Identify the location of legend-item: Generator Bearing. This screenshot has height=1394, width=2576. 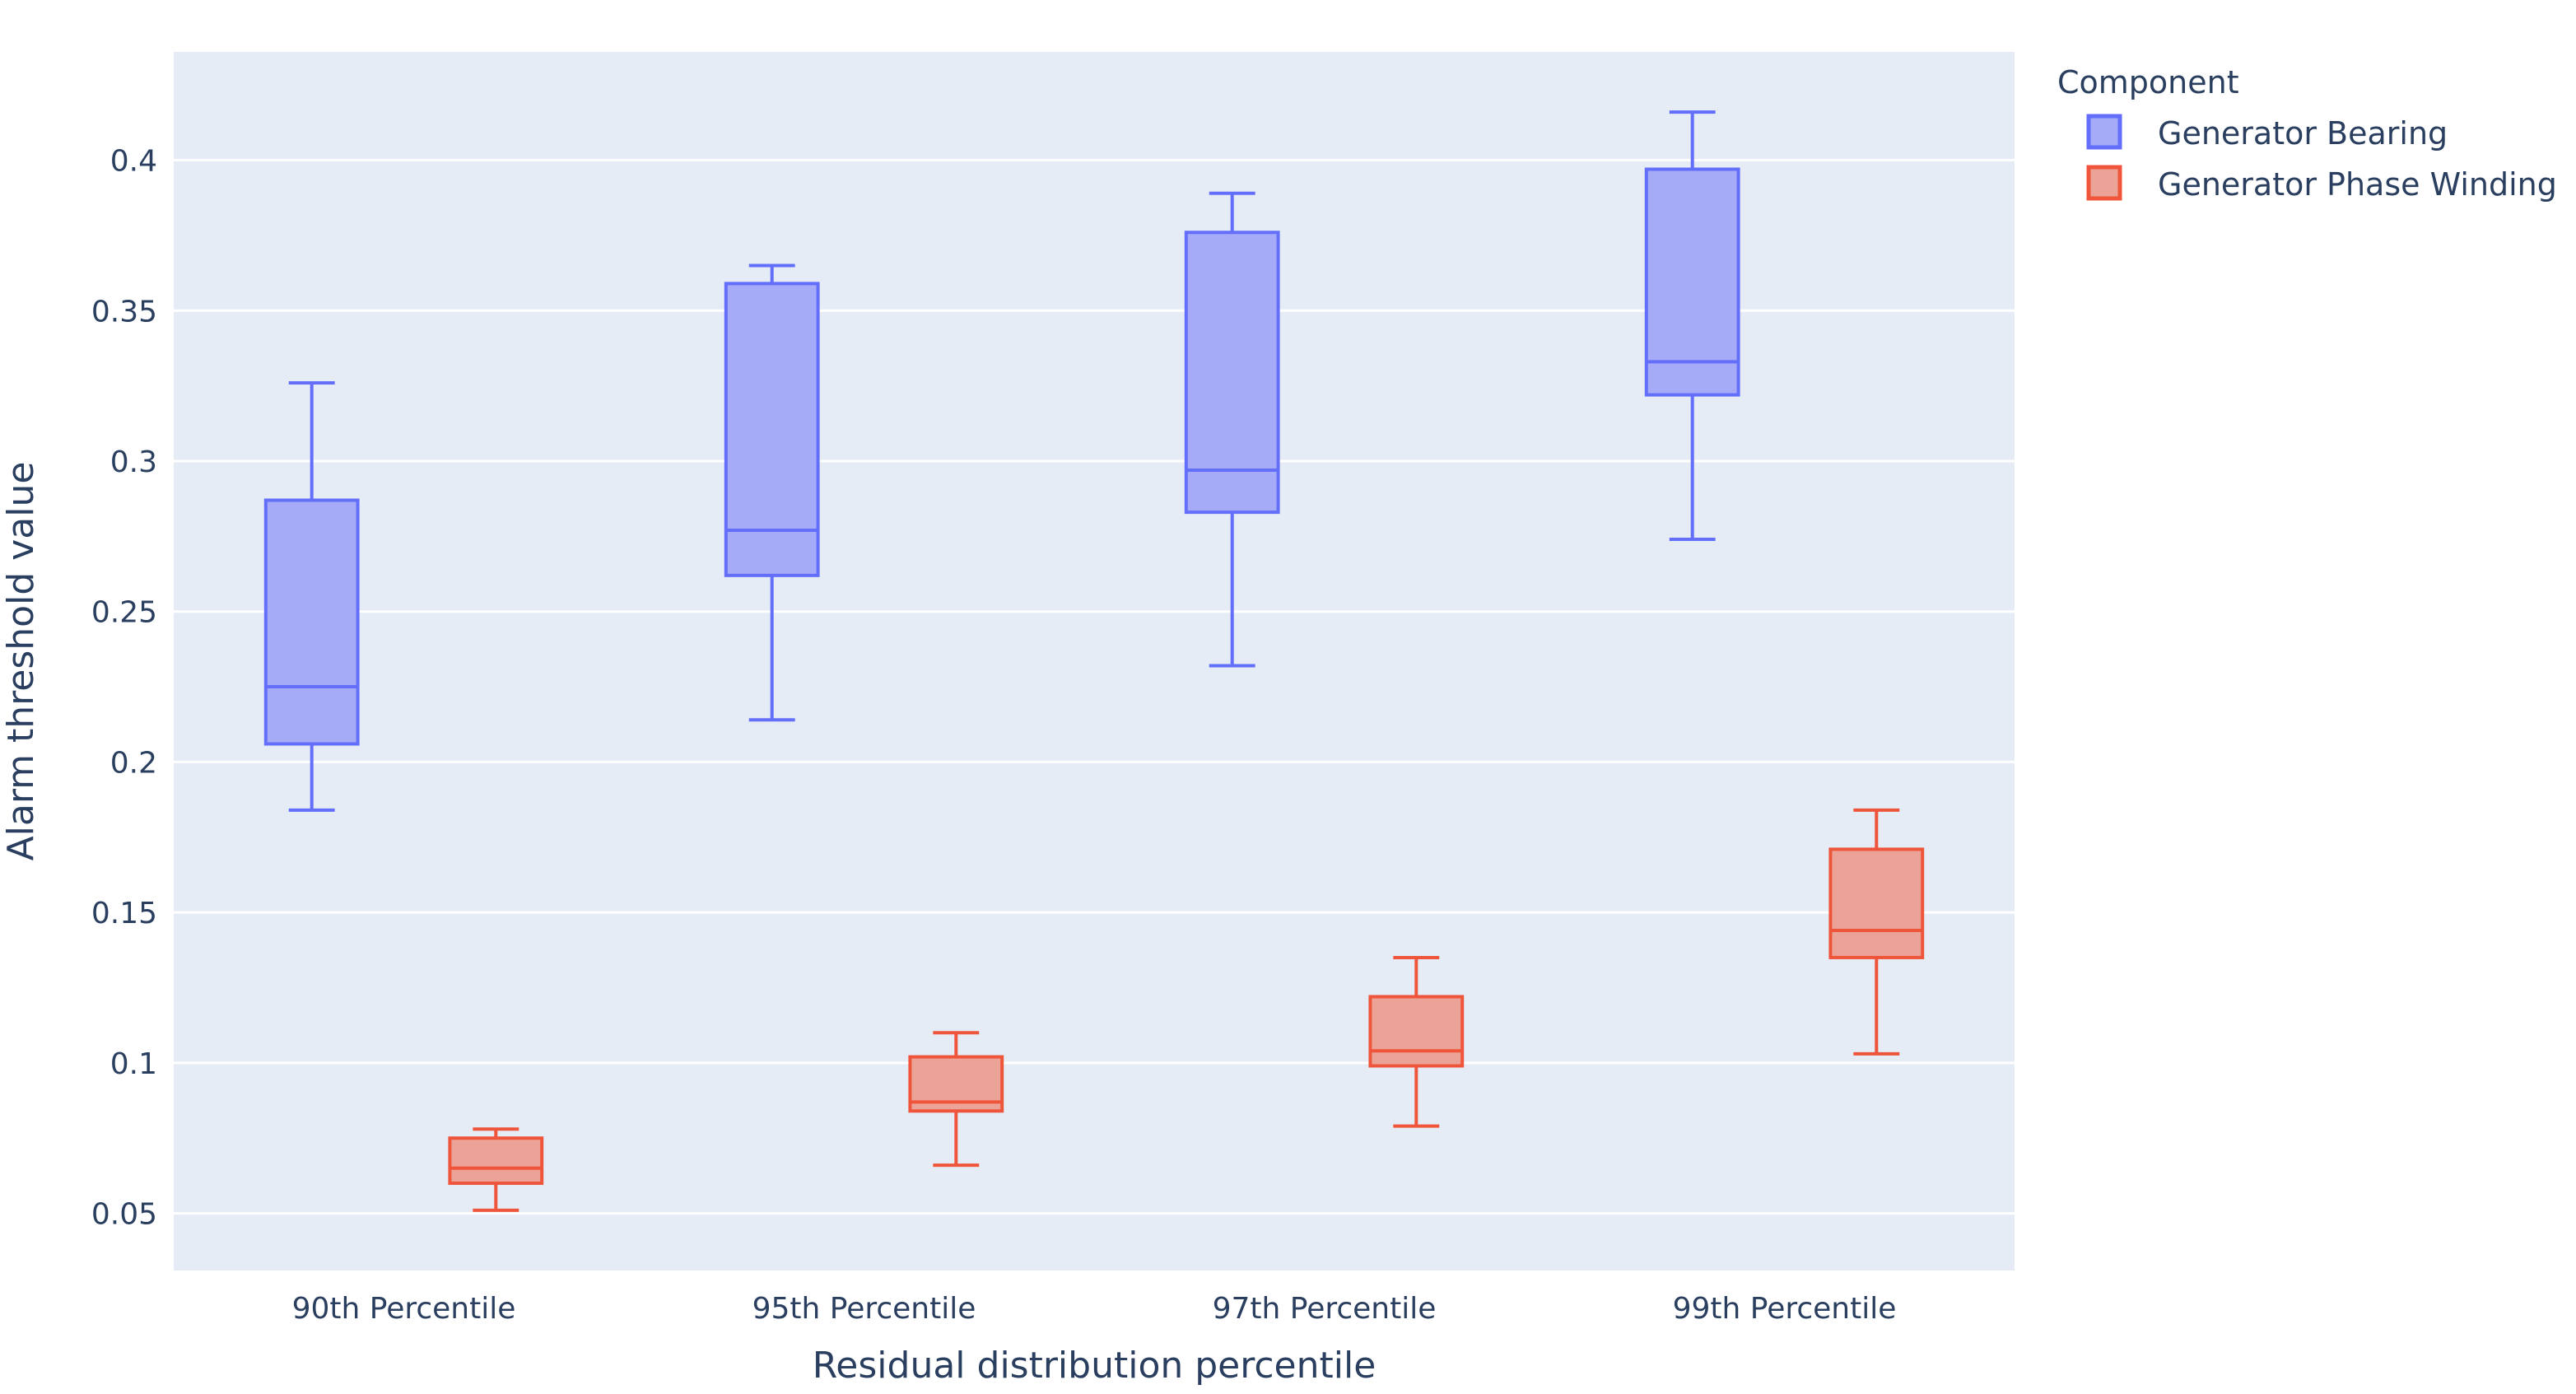
(2267, 133).